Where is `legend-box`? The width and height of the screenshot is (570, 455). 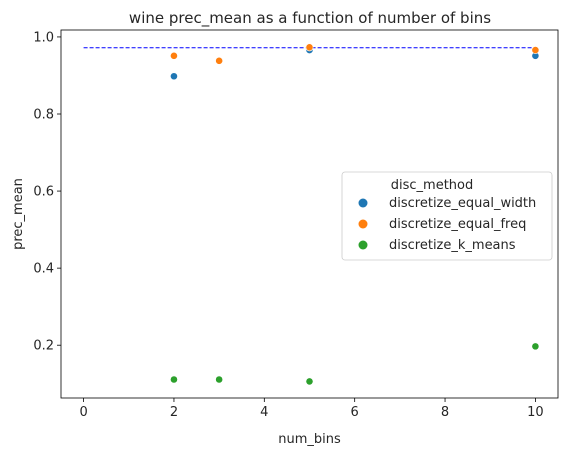
legend-box is located at coordinates (447, 216).